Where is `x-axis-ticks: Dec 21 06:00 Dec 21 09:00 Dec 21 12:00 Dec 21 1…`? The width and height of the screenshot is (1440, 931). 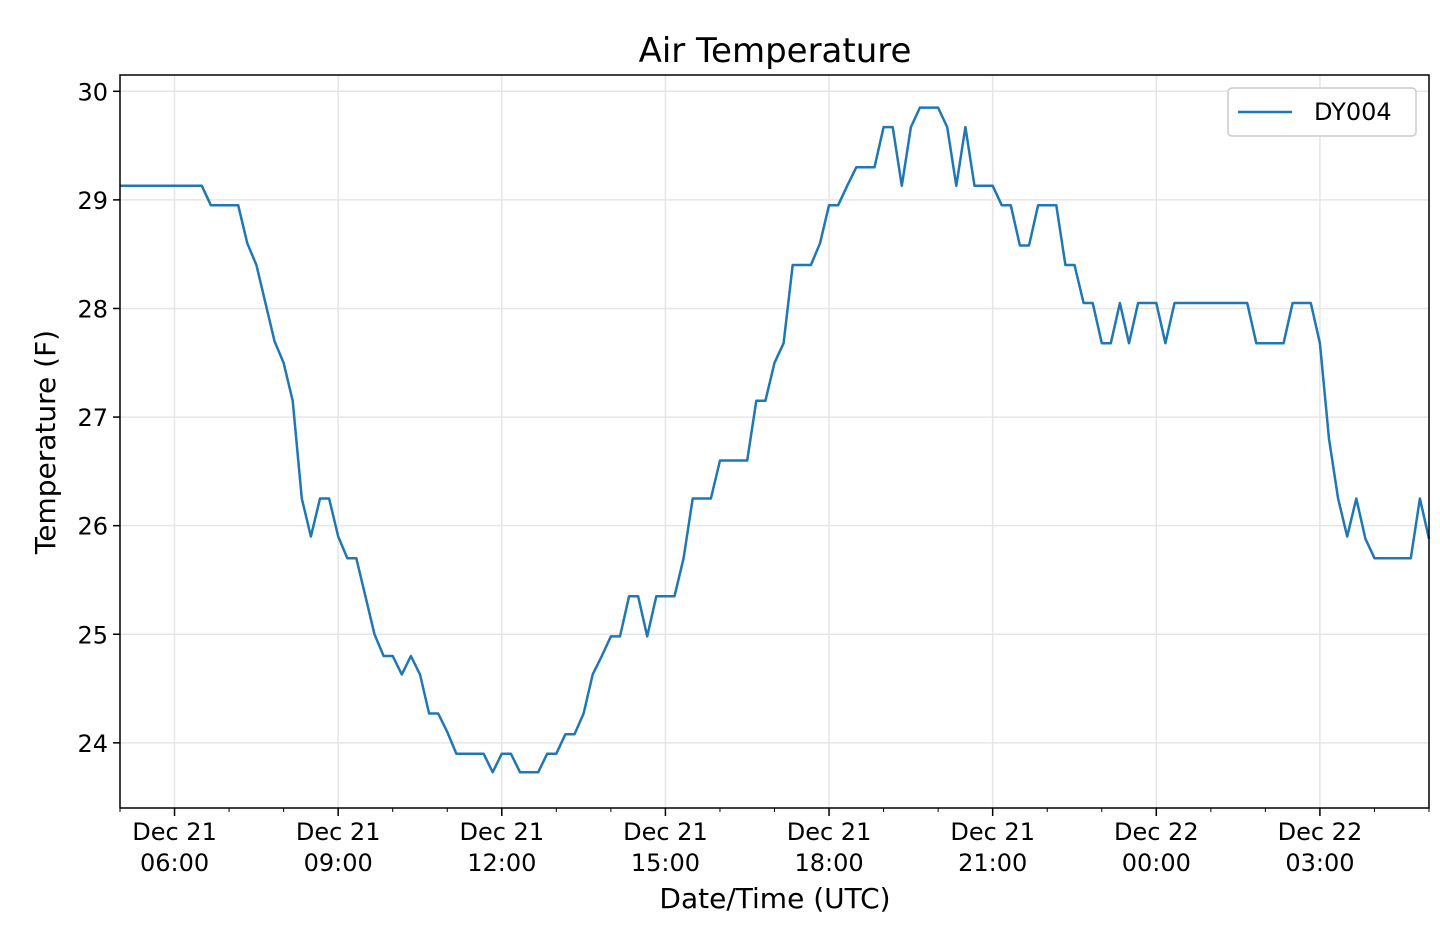
x-axis-ticks: Dec 21 06:00 Dec 21 09:00 Dec 21 12:00 Dec 21 1… is located at coordinates (774, 842).